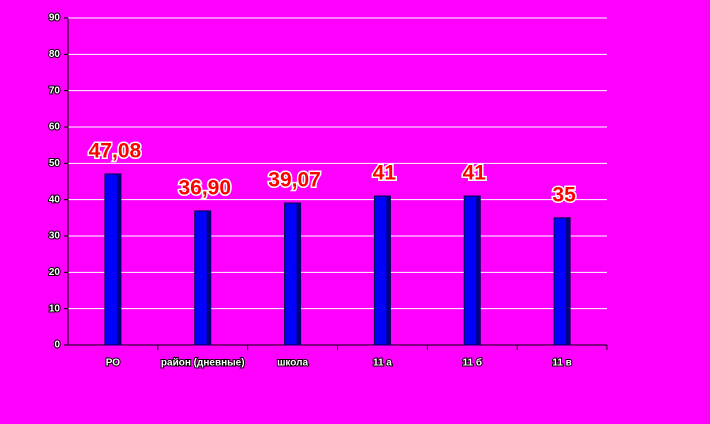 This screenshot has height=424, width=710. I want to click on y-tick-label: 70, so click(55, 90).